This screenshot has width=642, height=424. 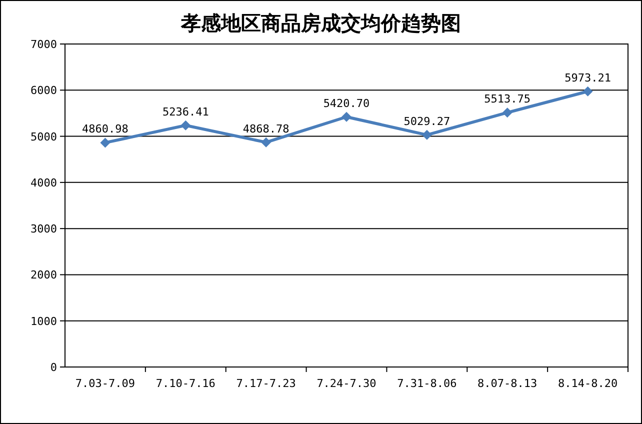 I want to click on x-tick-label: 8.07-8.13, so click(x=508, y=383).